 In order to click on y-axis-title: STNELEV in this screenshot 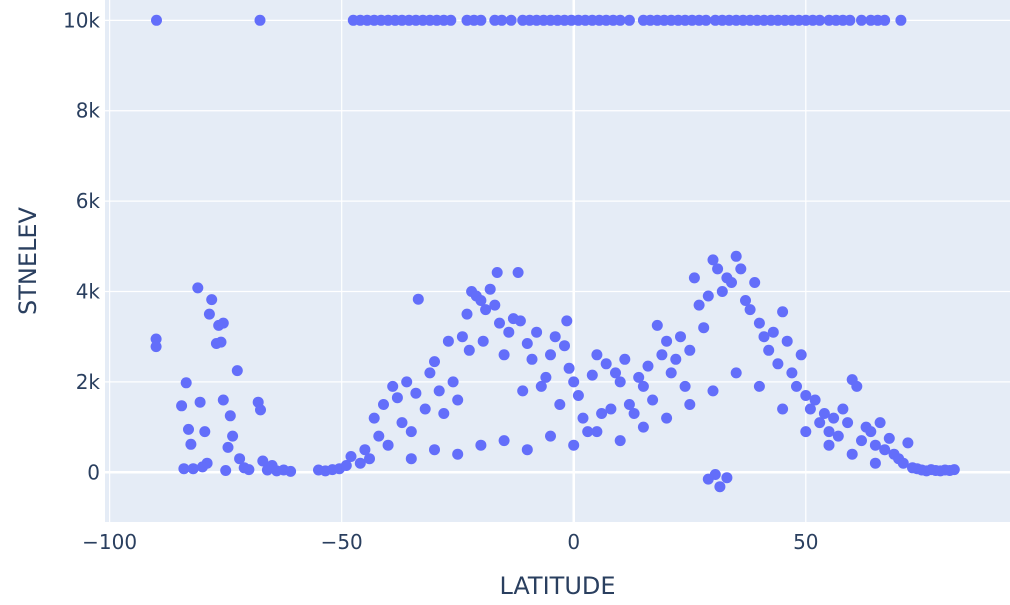, I will do `click(28, 260)`.